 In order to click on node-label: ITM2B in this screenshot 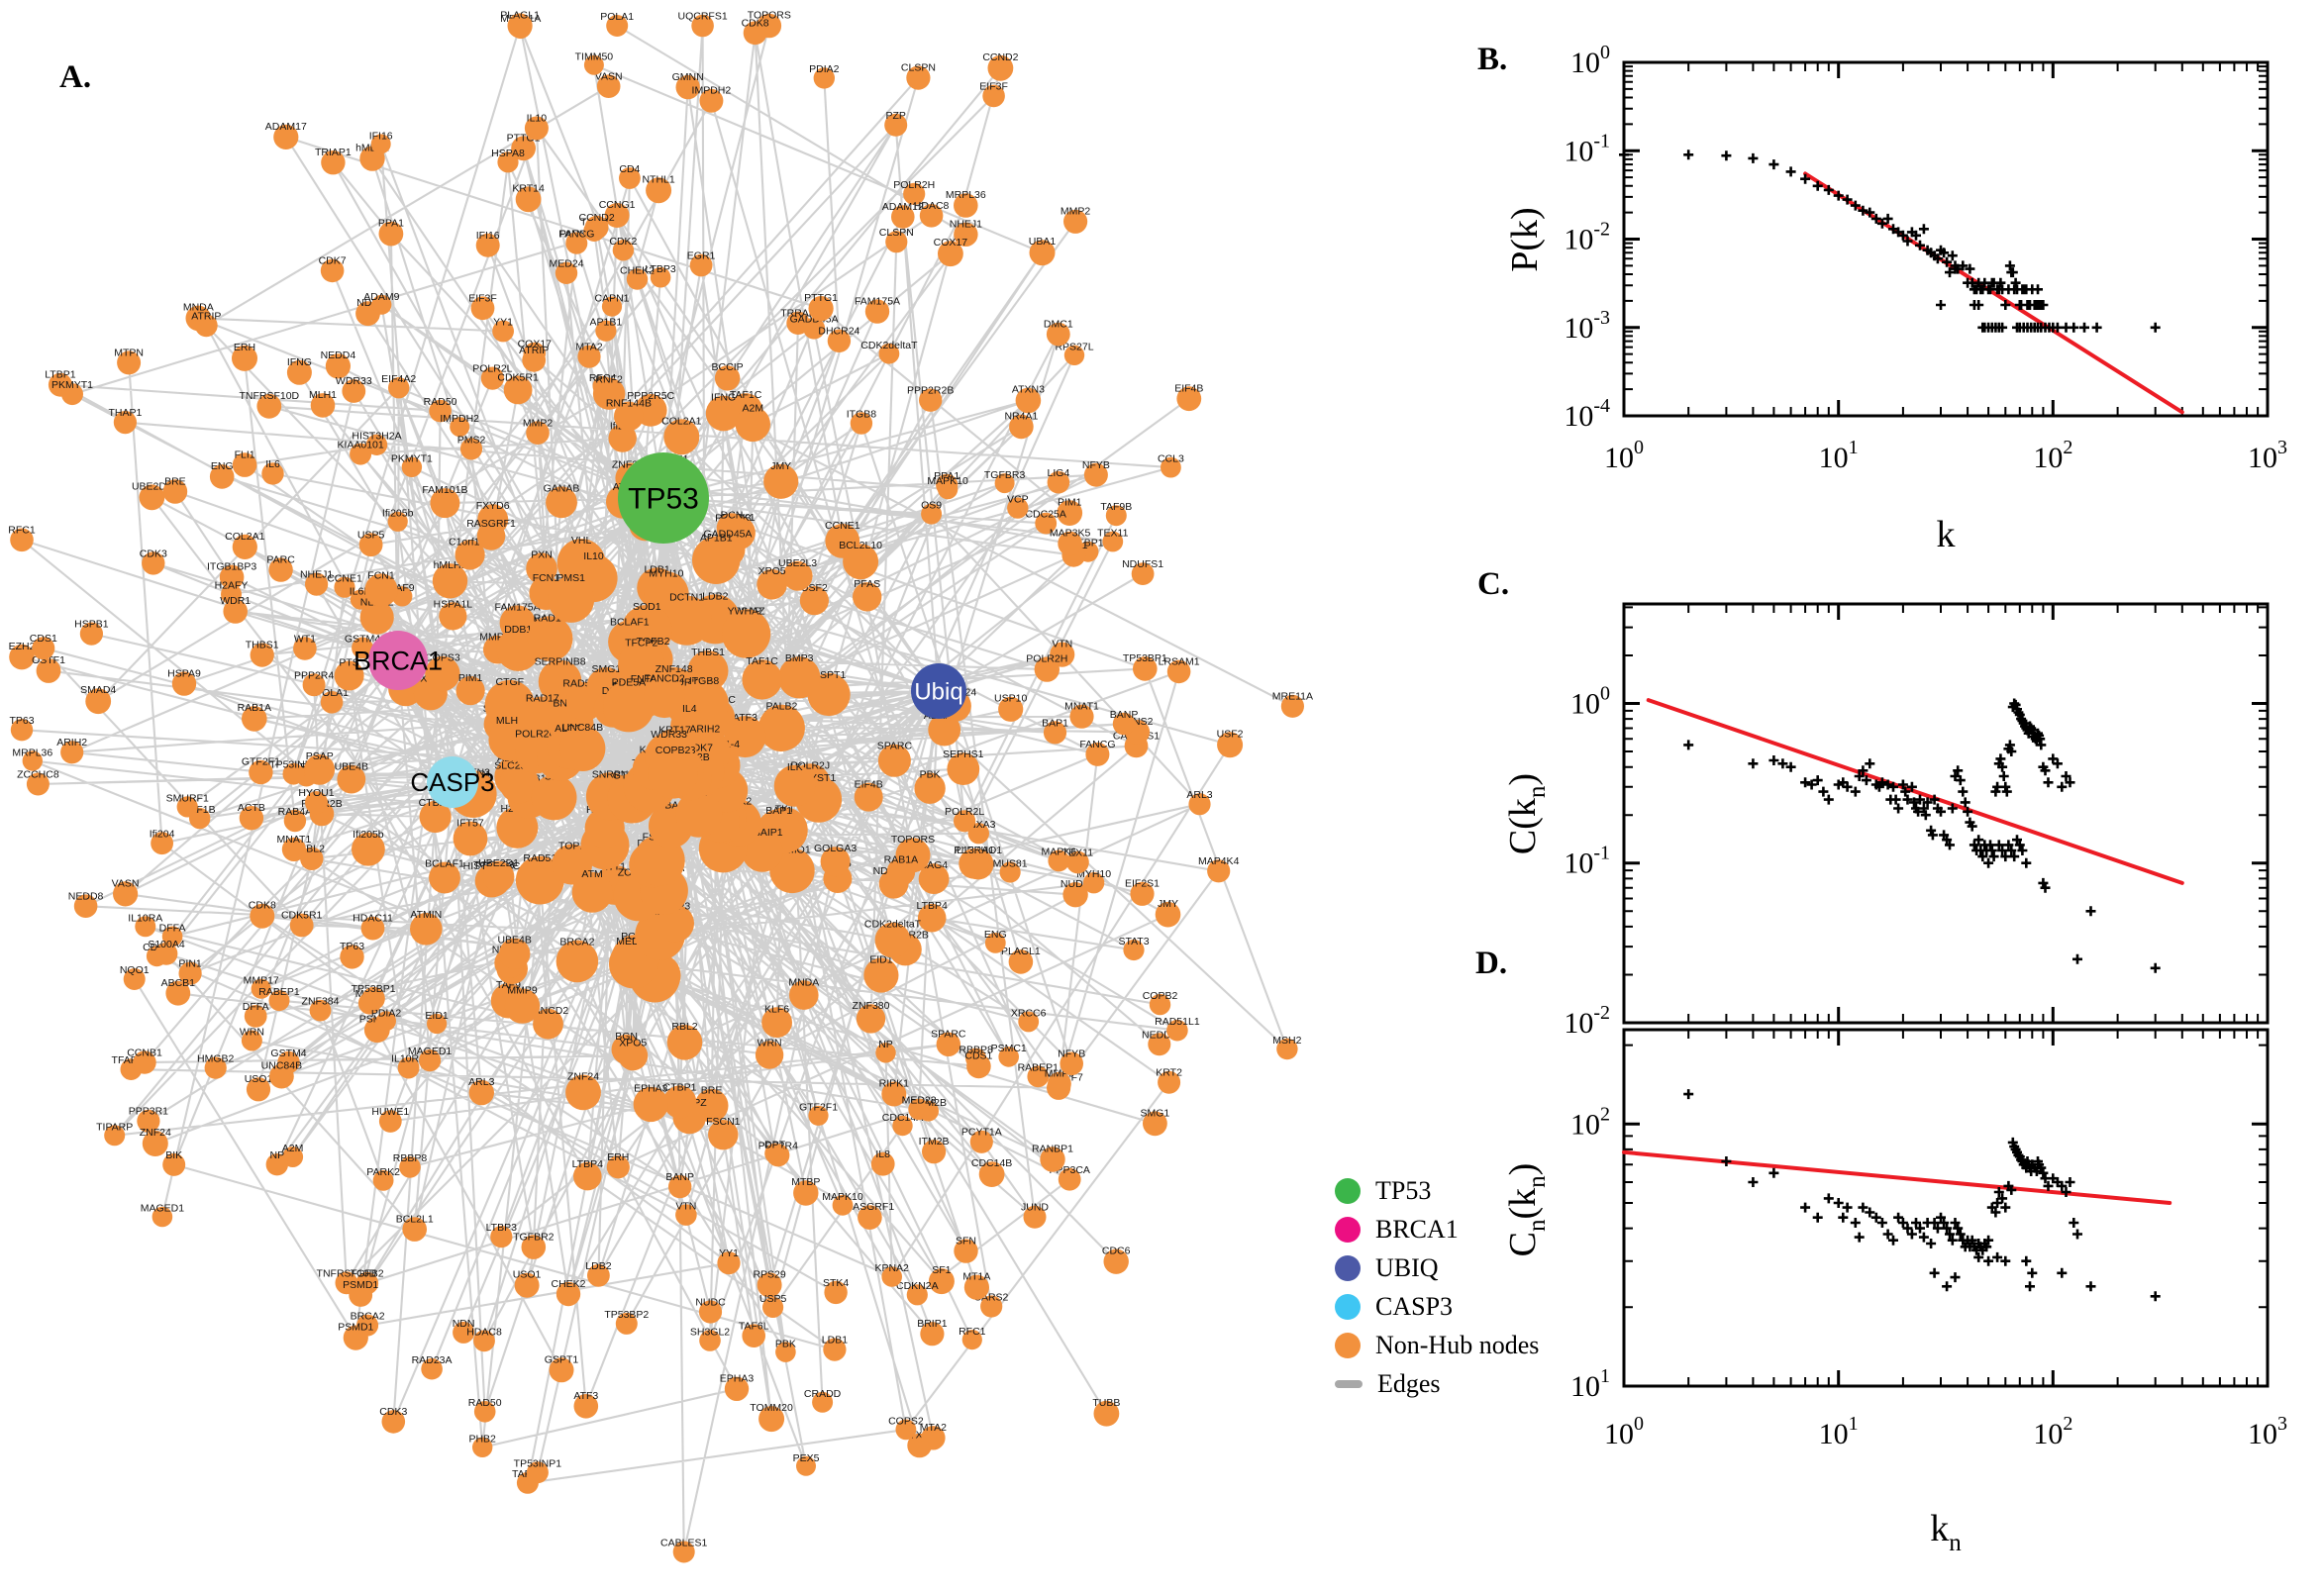, I will do `click(935, 1141)`.